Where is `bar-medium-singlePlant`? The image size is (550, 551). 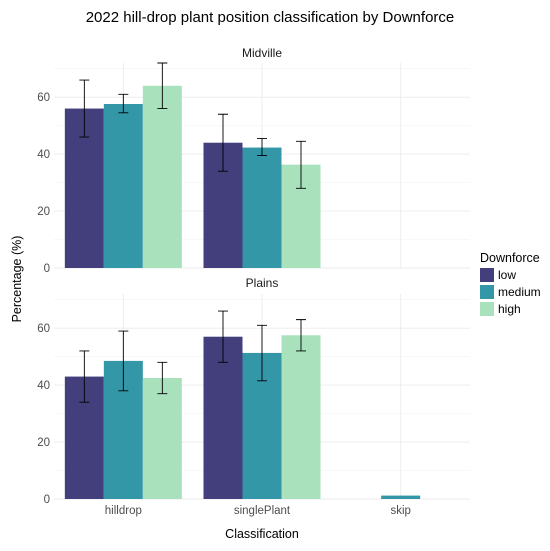
bar-medium-singlePlant is located at coordinates (262, 207).